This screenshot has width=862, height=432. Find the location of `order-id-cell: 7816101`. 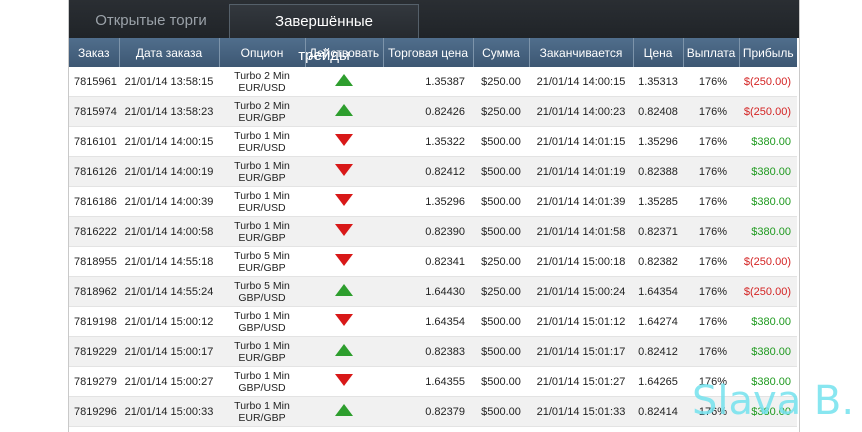

order-id-cell: 7816101 is located at coordinates (94, 141).